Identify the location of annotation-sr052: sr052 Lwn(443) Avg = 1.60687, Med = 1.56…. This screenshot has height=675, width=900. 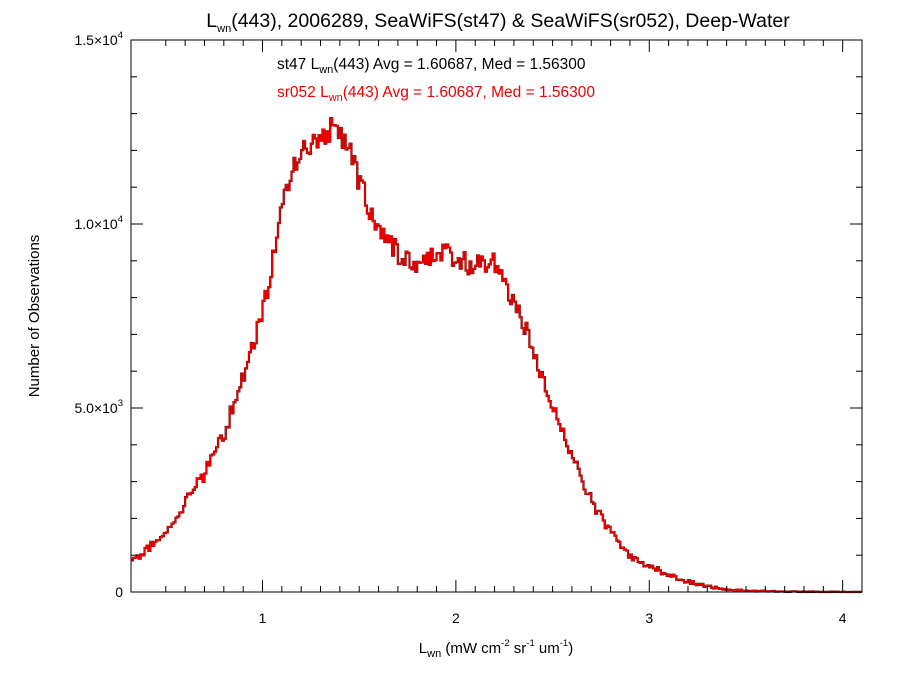
(436, 94).